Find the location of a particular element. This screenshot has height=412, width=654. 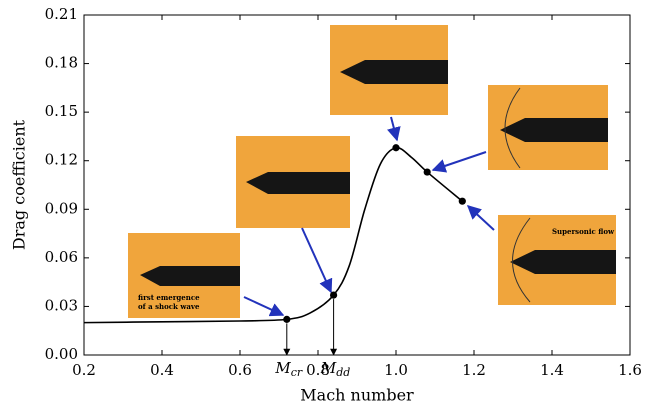

annotation: Mcr is located at coordinates (288, 369).